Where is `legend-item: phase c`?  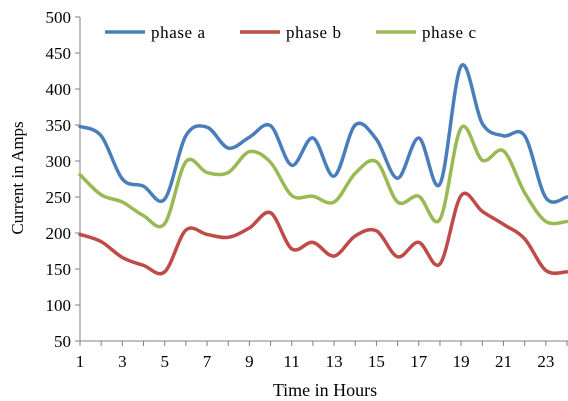
legend-item: phase c is located at coordinates (426, 32).